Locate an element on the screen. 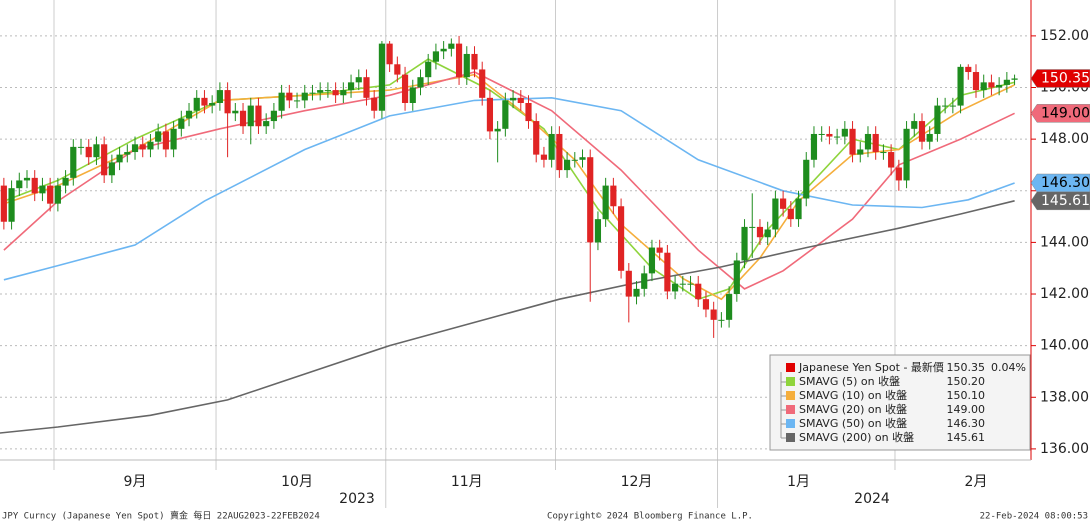 The image size is (1090, 523). value-tag-label: 149.00 is located at coordinates (1065, 113).